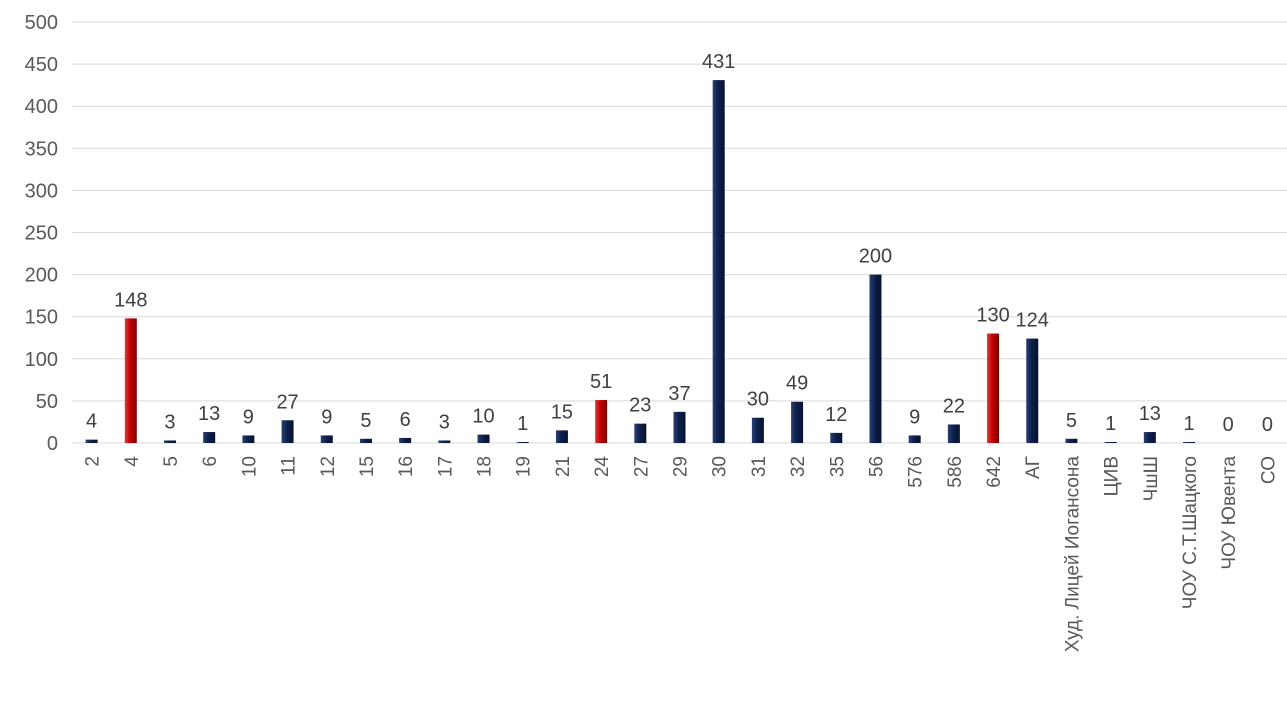 The image size is (1287, 711). What do you see at coordinates (41, 107) in the screenshot?
I see `y-tick-label: 400` at bounding box center [41, 107].